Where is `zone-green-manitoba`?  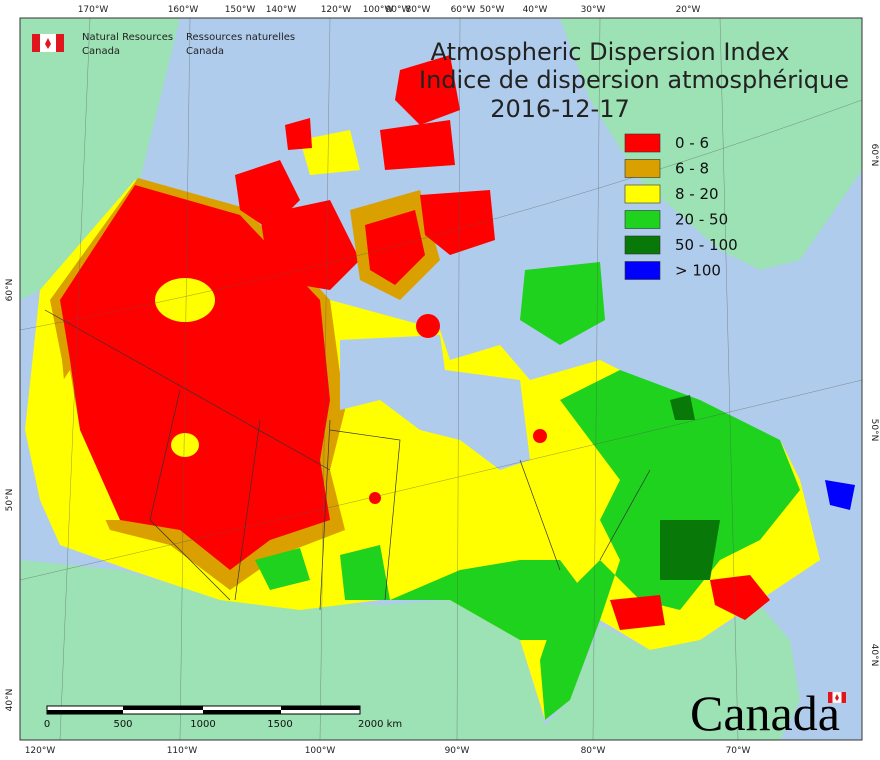 zone-green-manitoba is located at coordinates (365, 572).